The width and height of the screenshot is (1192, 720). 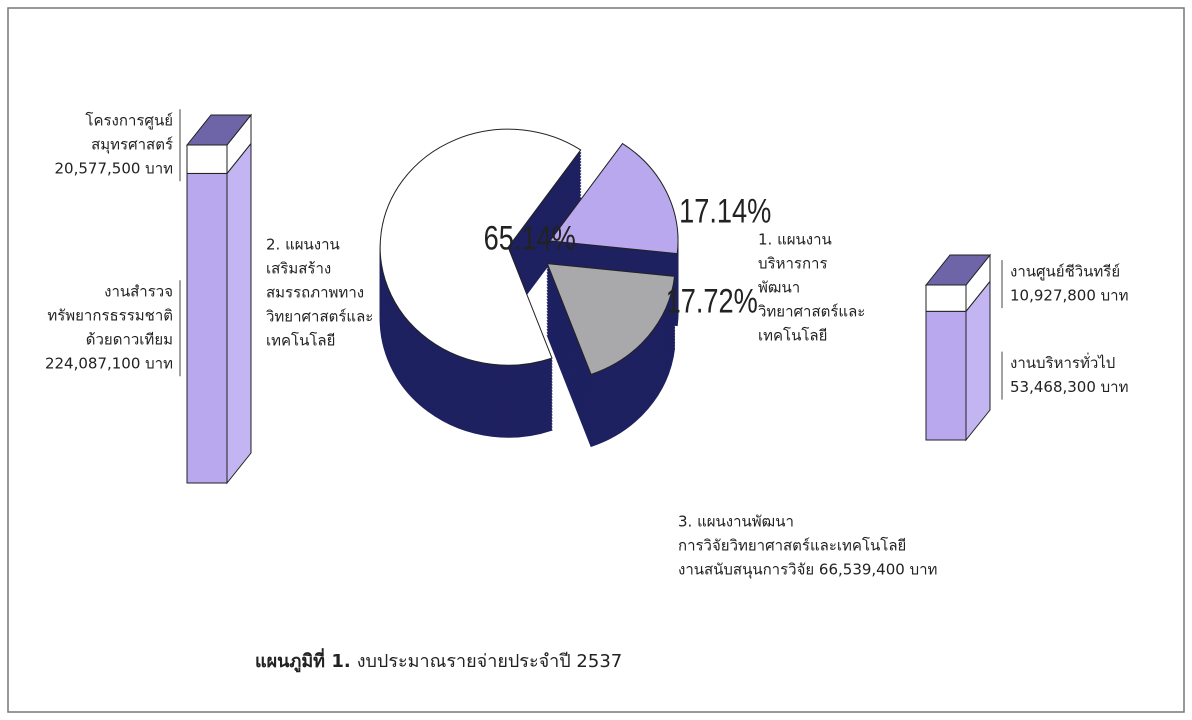 What do you see at coordinates (490, 661) in the screenshot?
I see `chart-title: งบประมาณรายจ่ายประจำปี 2537` at bounding box center [490, 661].